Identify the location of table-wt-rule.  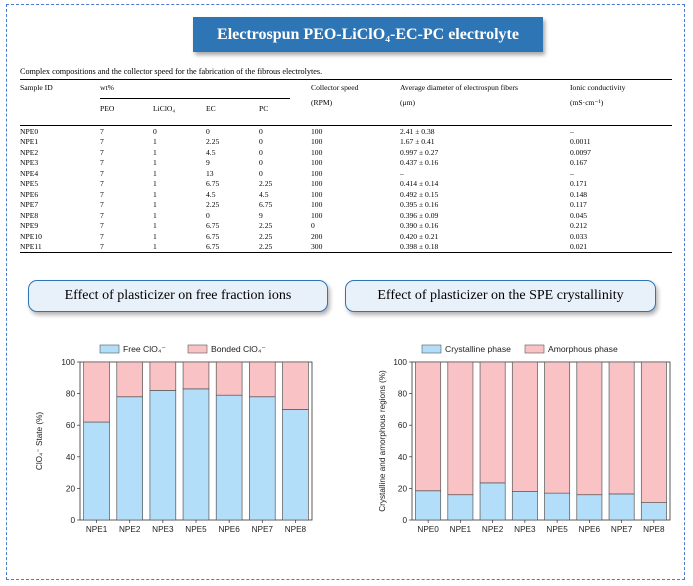
(195, 98).